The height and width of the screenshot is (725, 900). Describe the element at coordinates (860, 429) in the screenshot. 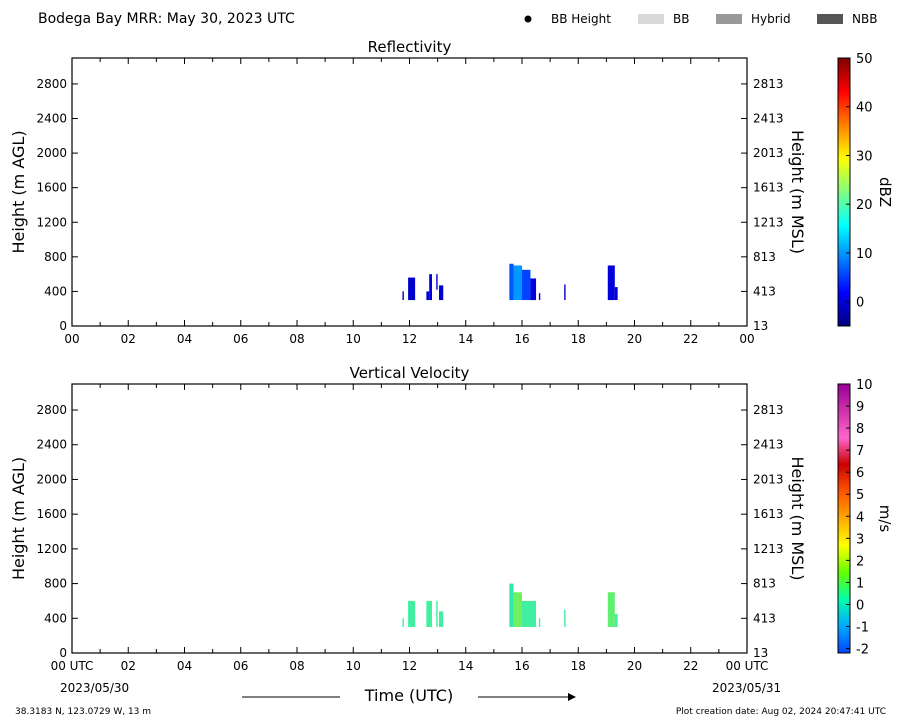

I see `colorbar-tick-label: 8` at that location.